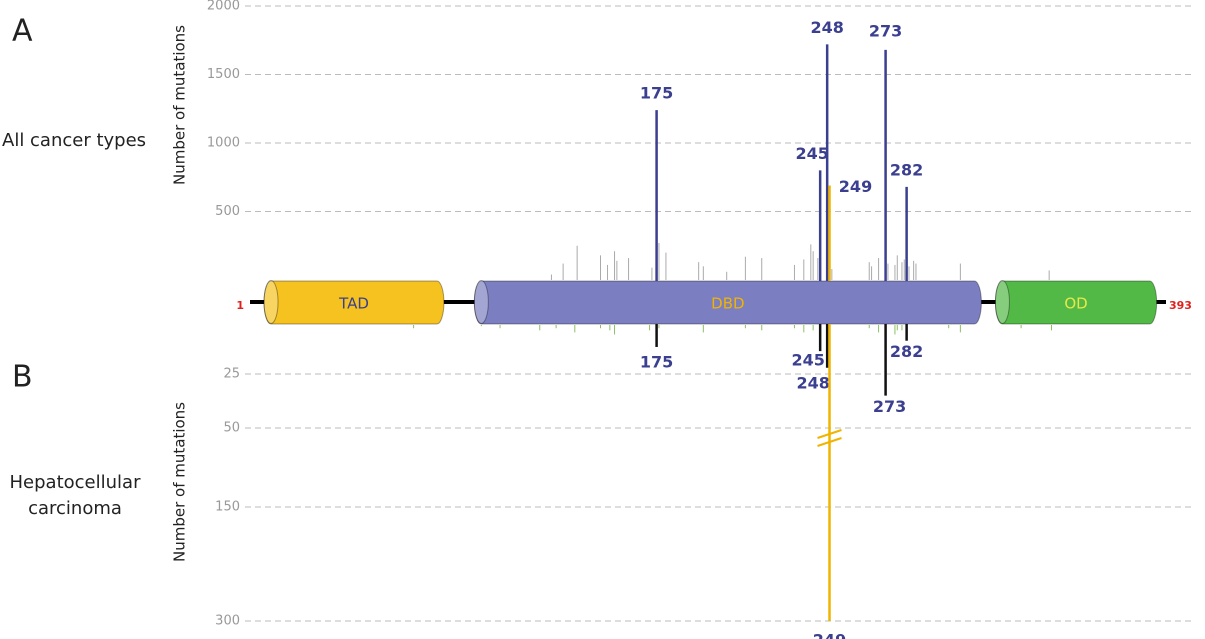 The height and width of the screenshot is (639, 1205). Describe the element at coordinates (227, 211) in the screenshot. I see `y-tick-label: 500` at that location.